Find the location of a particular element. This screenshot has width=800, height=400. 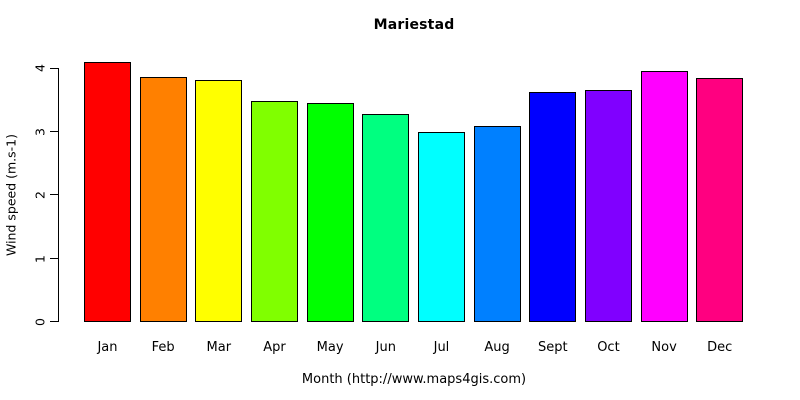

bar-feb is located at coordinates (163, 199).